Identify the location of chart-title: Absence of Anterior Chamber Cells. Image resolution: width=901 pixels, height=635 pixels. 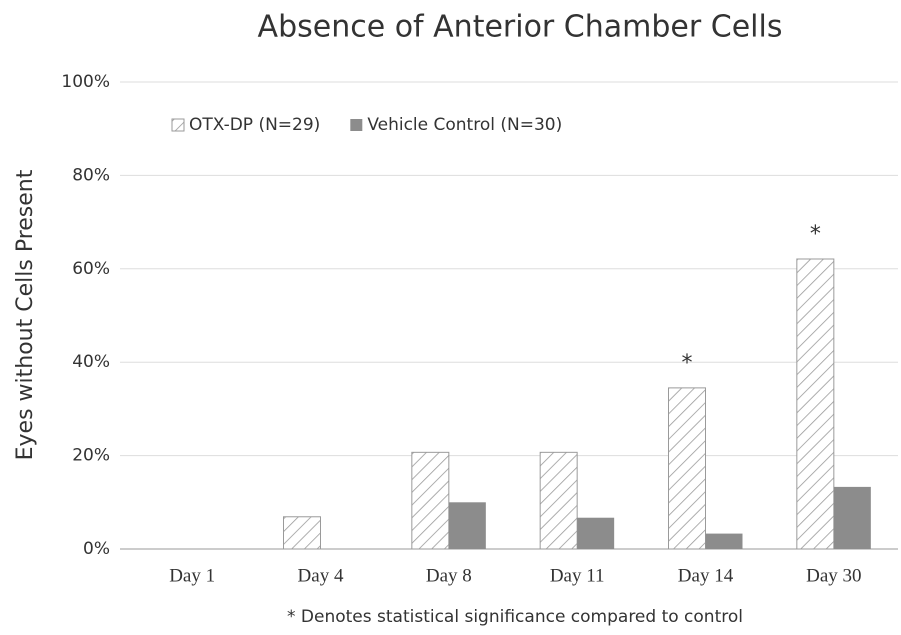
(520, 27).